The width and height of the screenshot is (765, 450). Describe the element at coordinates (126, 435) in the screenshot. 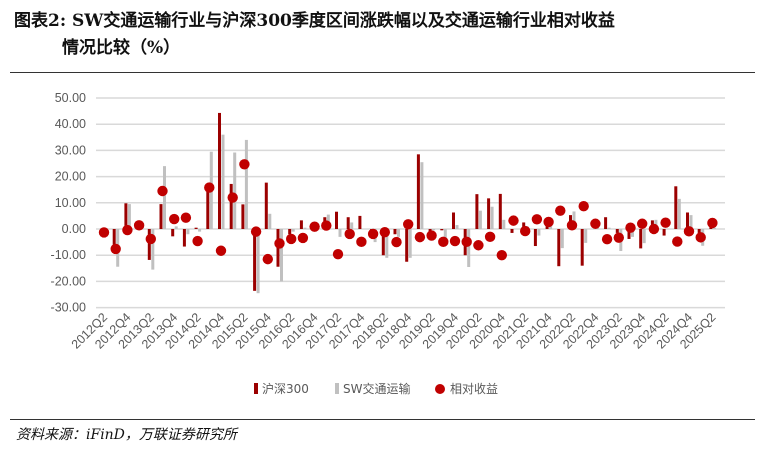

I see `source-note: 资料来源：iFinD，万联证券研究所` at that location.